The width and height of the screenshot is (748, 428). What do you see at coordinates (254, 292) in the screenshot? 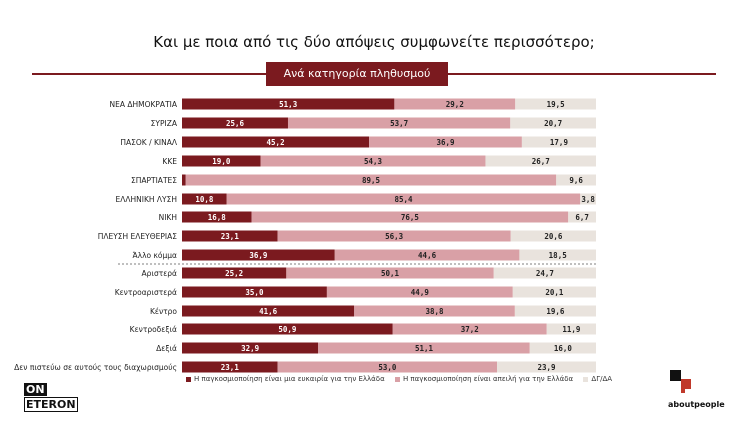
I see `data-label: 35,0` at bounding box center [254, 292].